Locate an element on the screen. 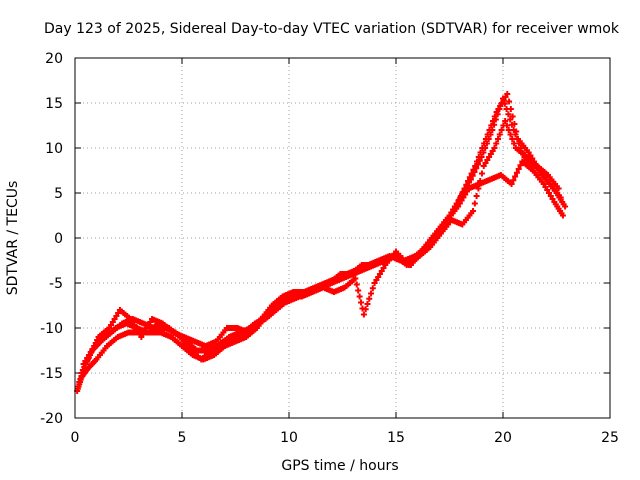  x-tick-label: 20 is located at coordinates (503, 438).